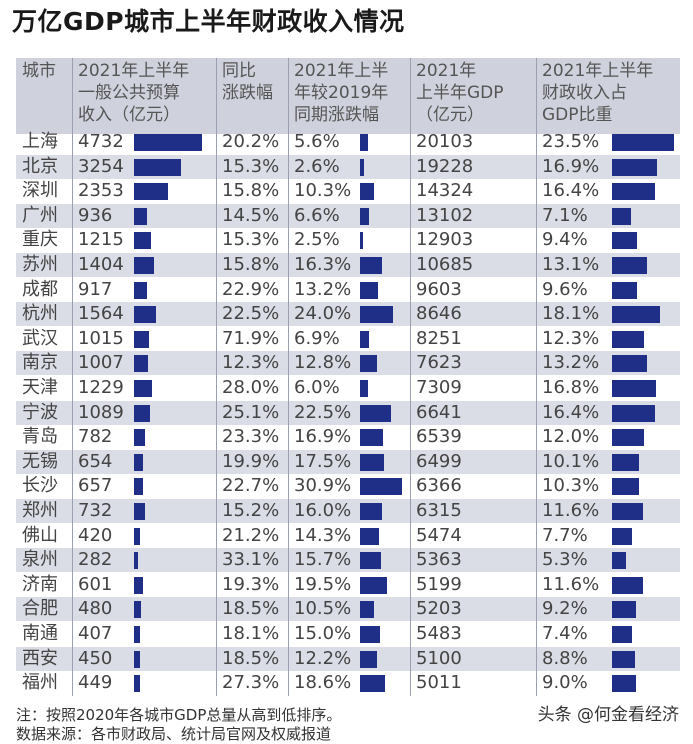  Describe the element at coordinates (565, 683) in the screenshot. I see `cell-ratio: 9.0%` at that location.